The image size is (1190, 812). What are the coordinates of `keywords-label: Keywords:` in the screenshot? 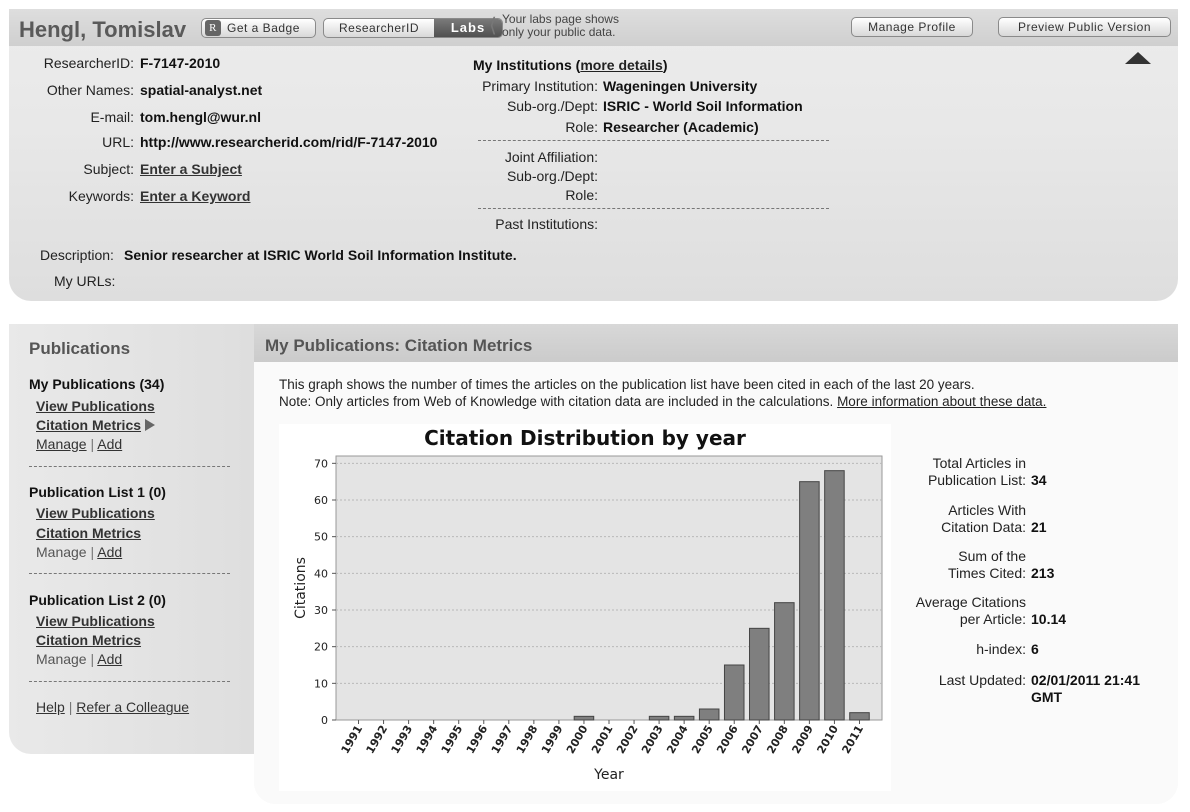 It's located at (101, 196).